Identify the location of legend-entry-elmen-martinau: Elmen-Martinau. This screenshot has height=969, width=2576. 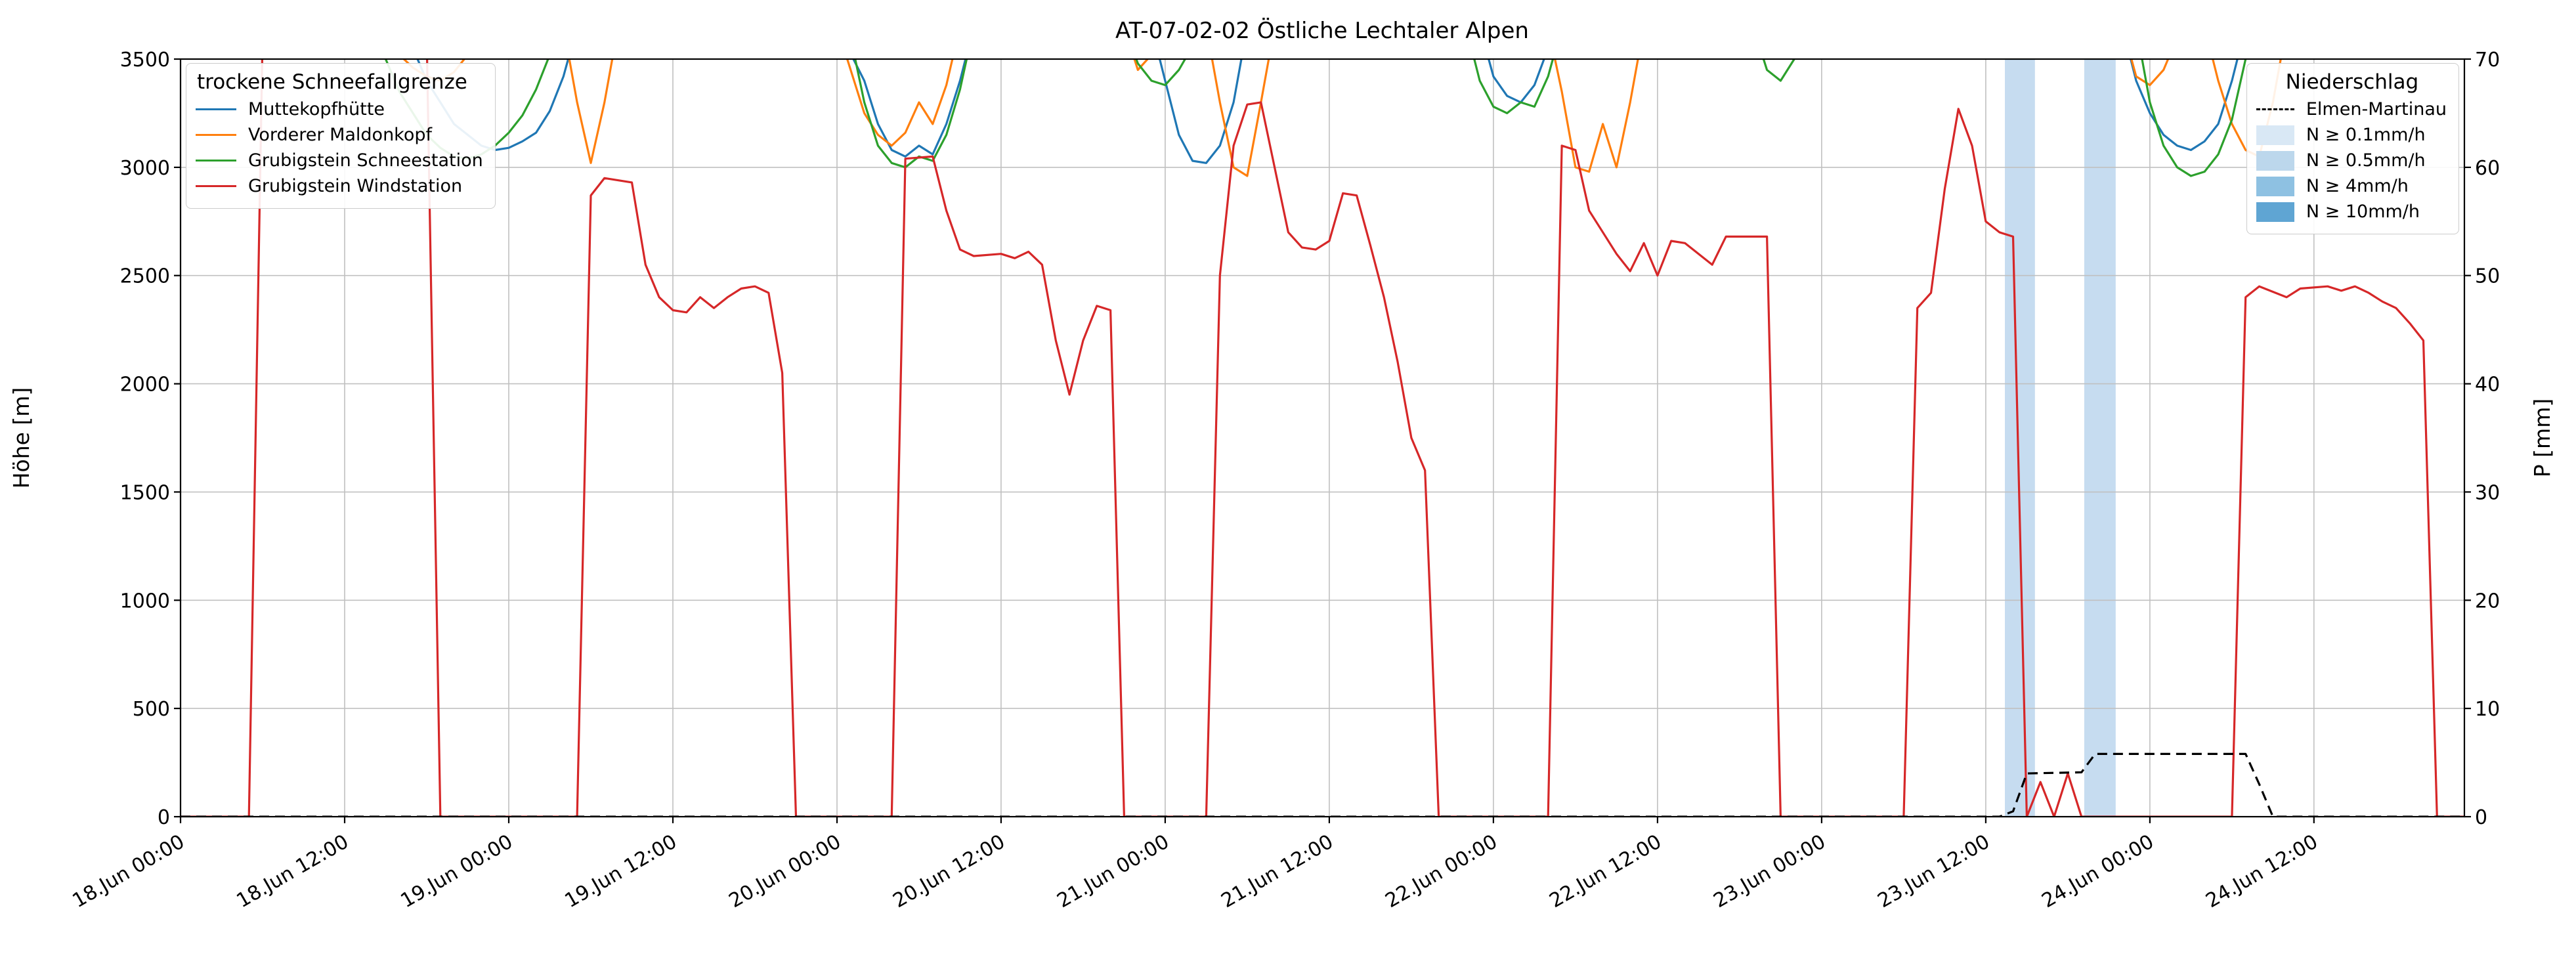
(2351, 109).